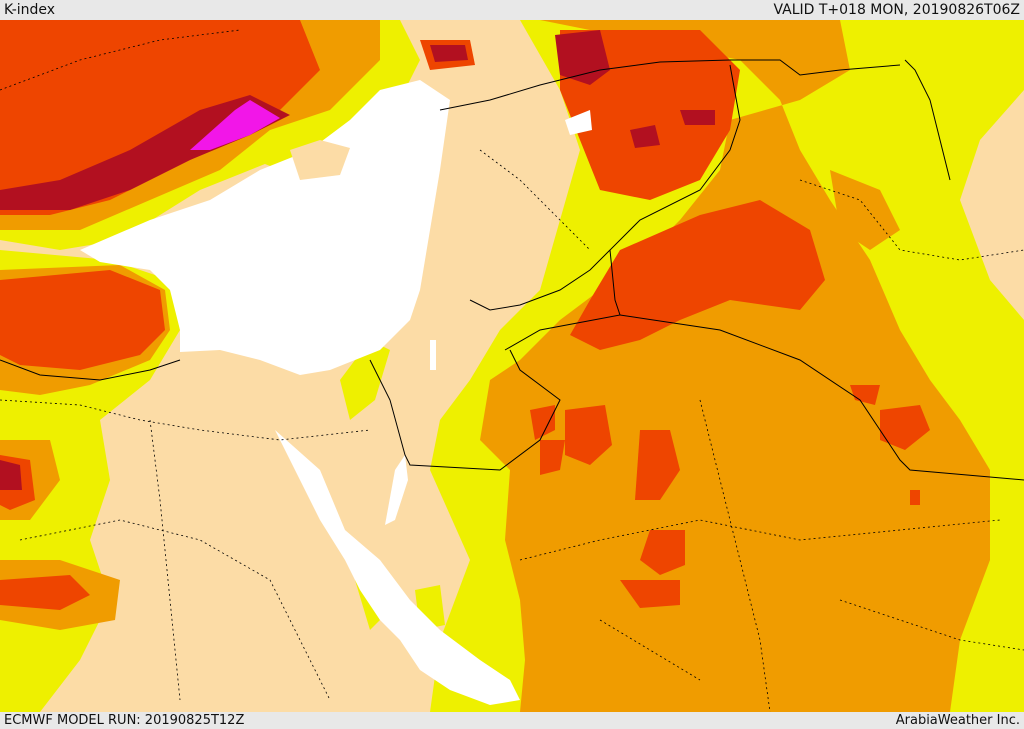  What do you see at coordinates (896, 10) in the screenshot?
I see `valid-time: VALID T+018 MON, 20190826T06Z` at bounding box center [896, 10].